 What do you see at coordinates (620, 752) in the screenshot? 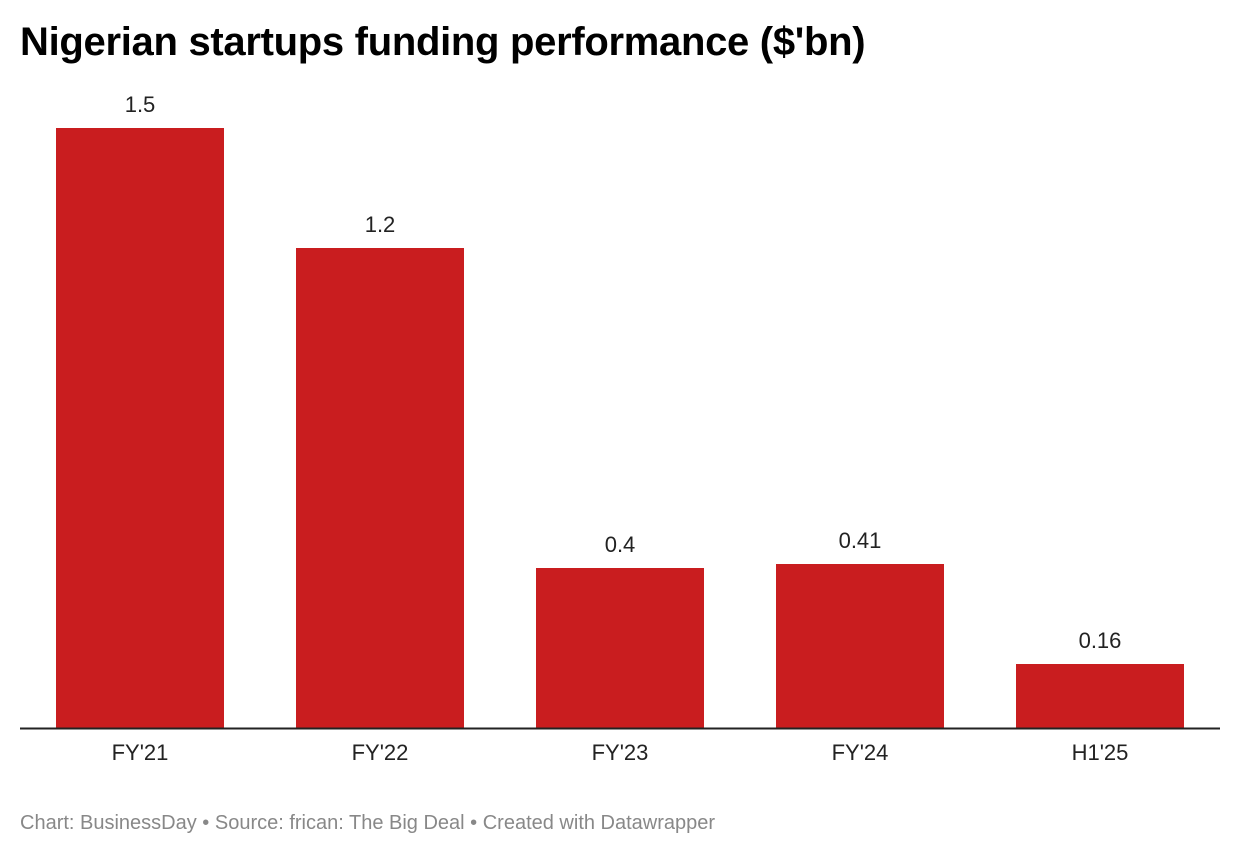
I see `x-tick-label: FY'23` at bounding box center [620, 752].